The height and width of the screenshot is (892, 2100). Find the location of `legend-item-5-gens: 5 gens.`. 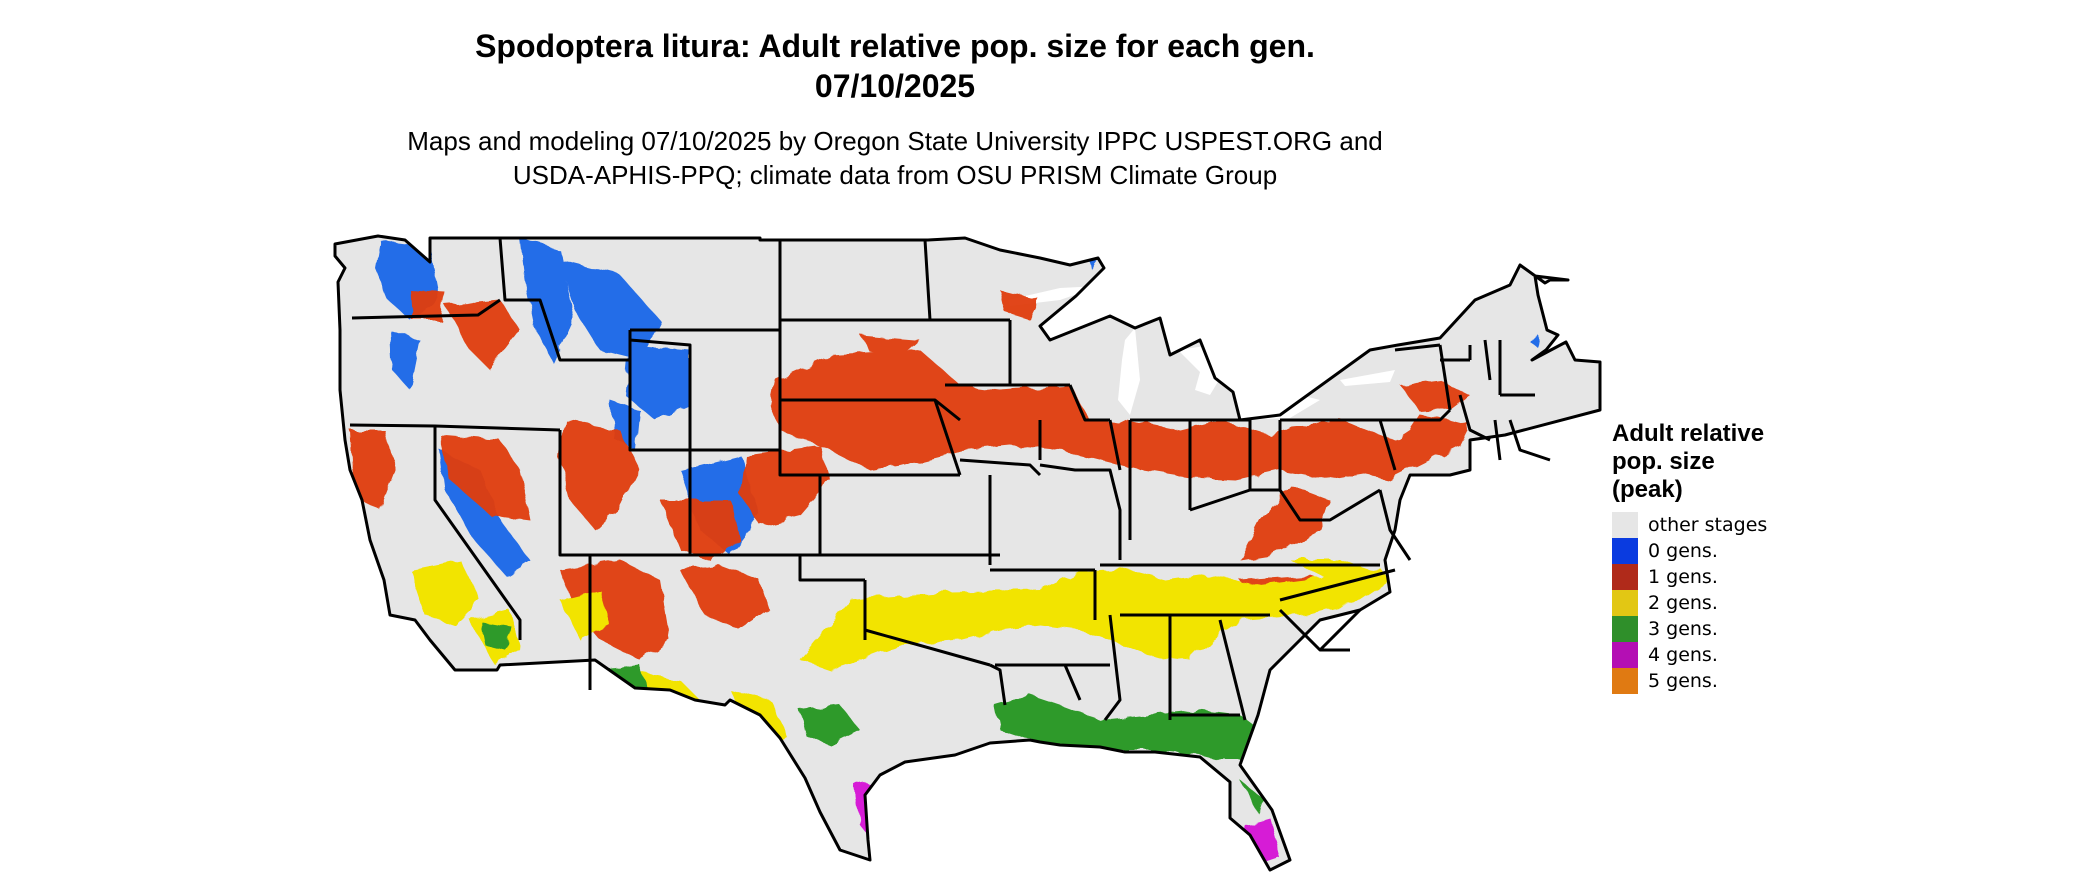

legend-item-5-gens: 5 gens. is located at coordinates (1692, 681).